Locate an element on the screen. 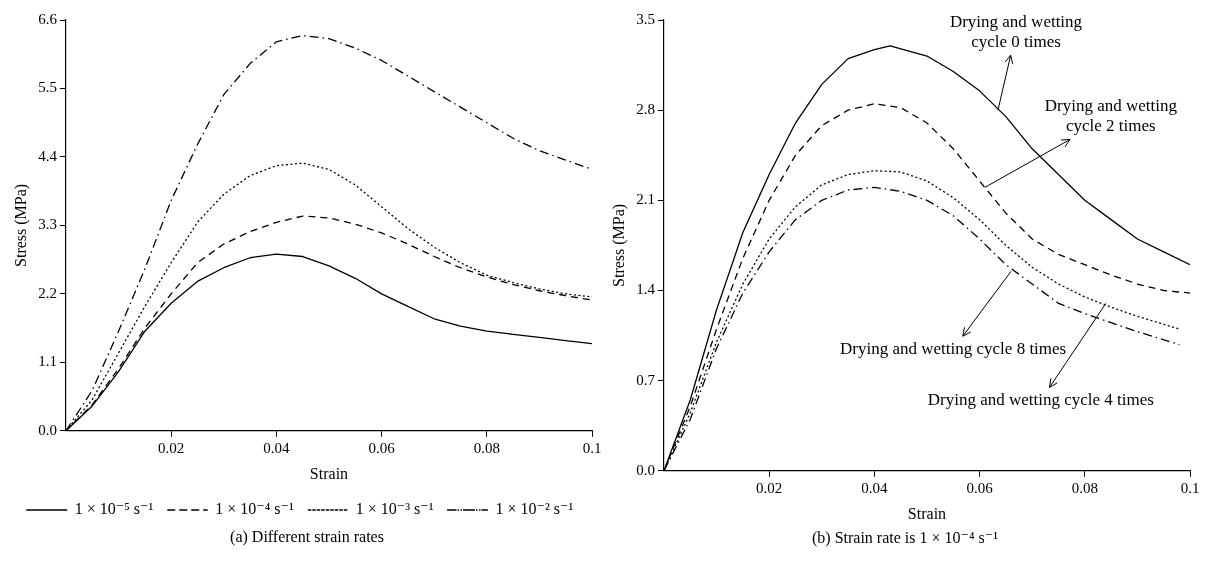  y-tick-label: 1.4 is located at coordinates (646, 289).